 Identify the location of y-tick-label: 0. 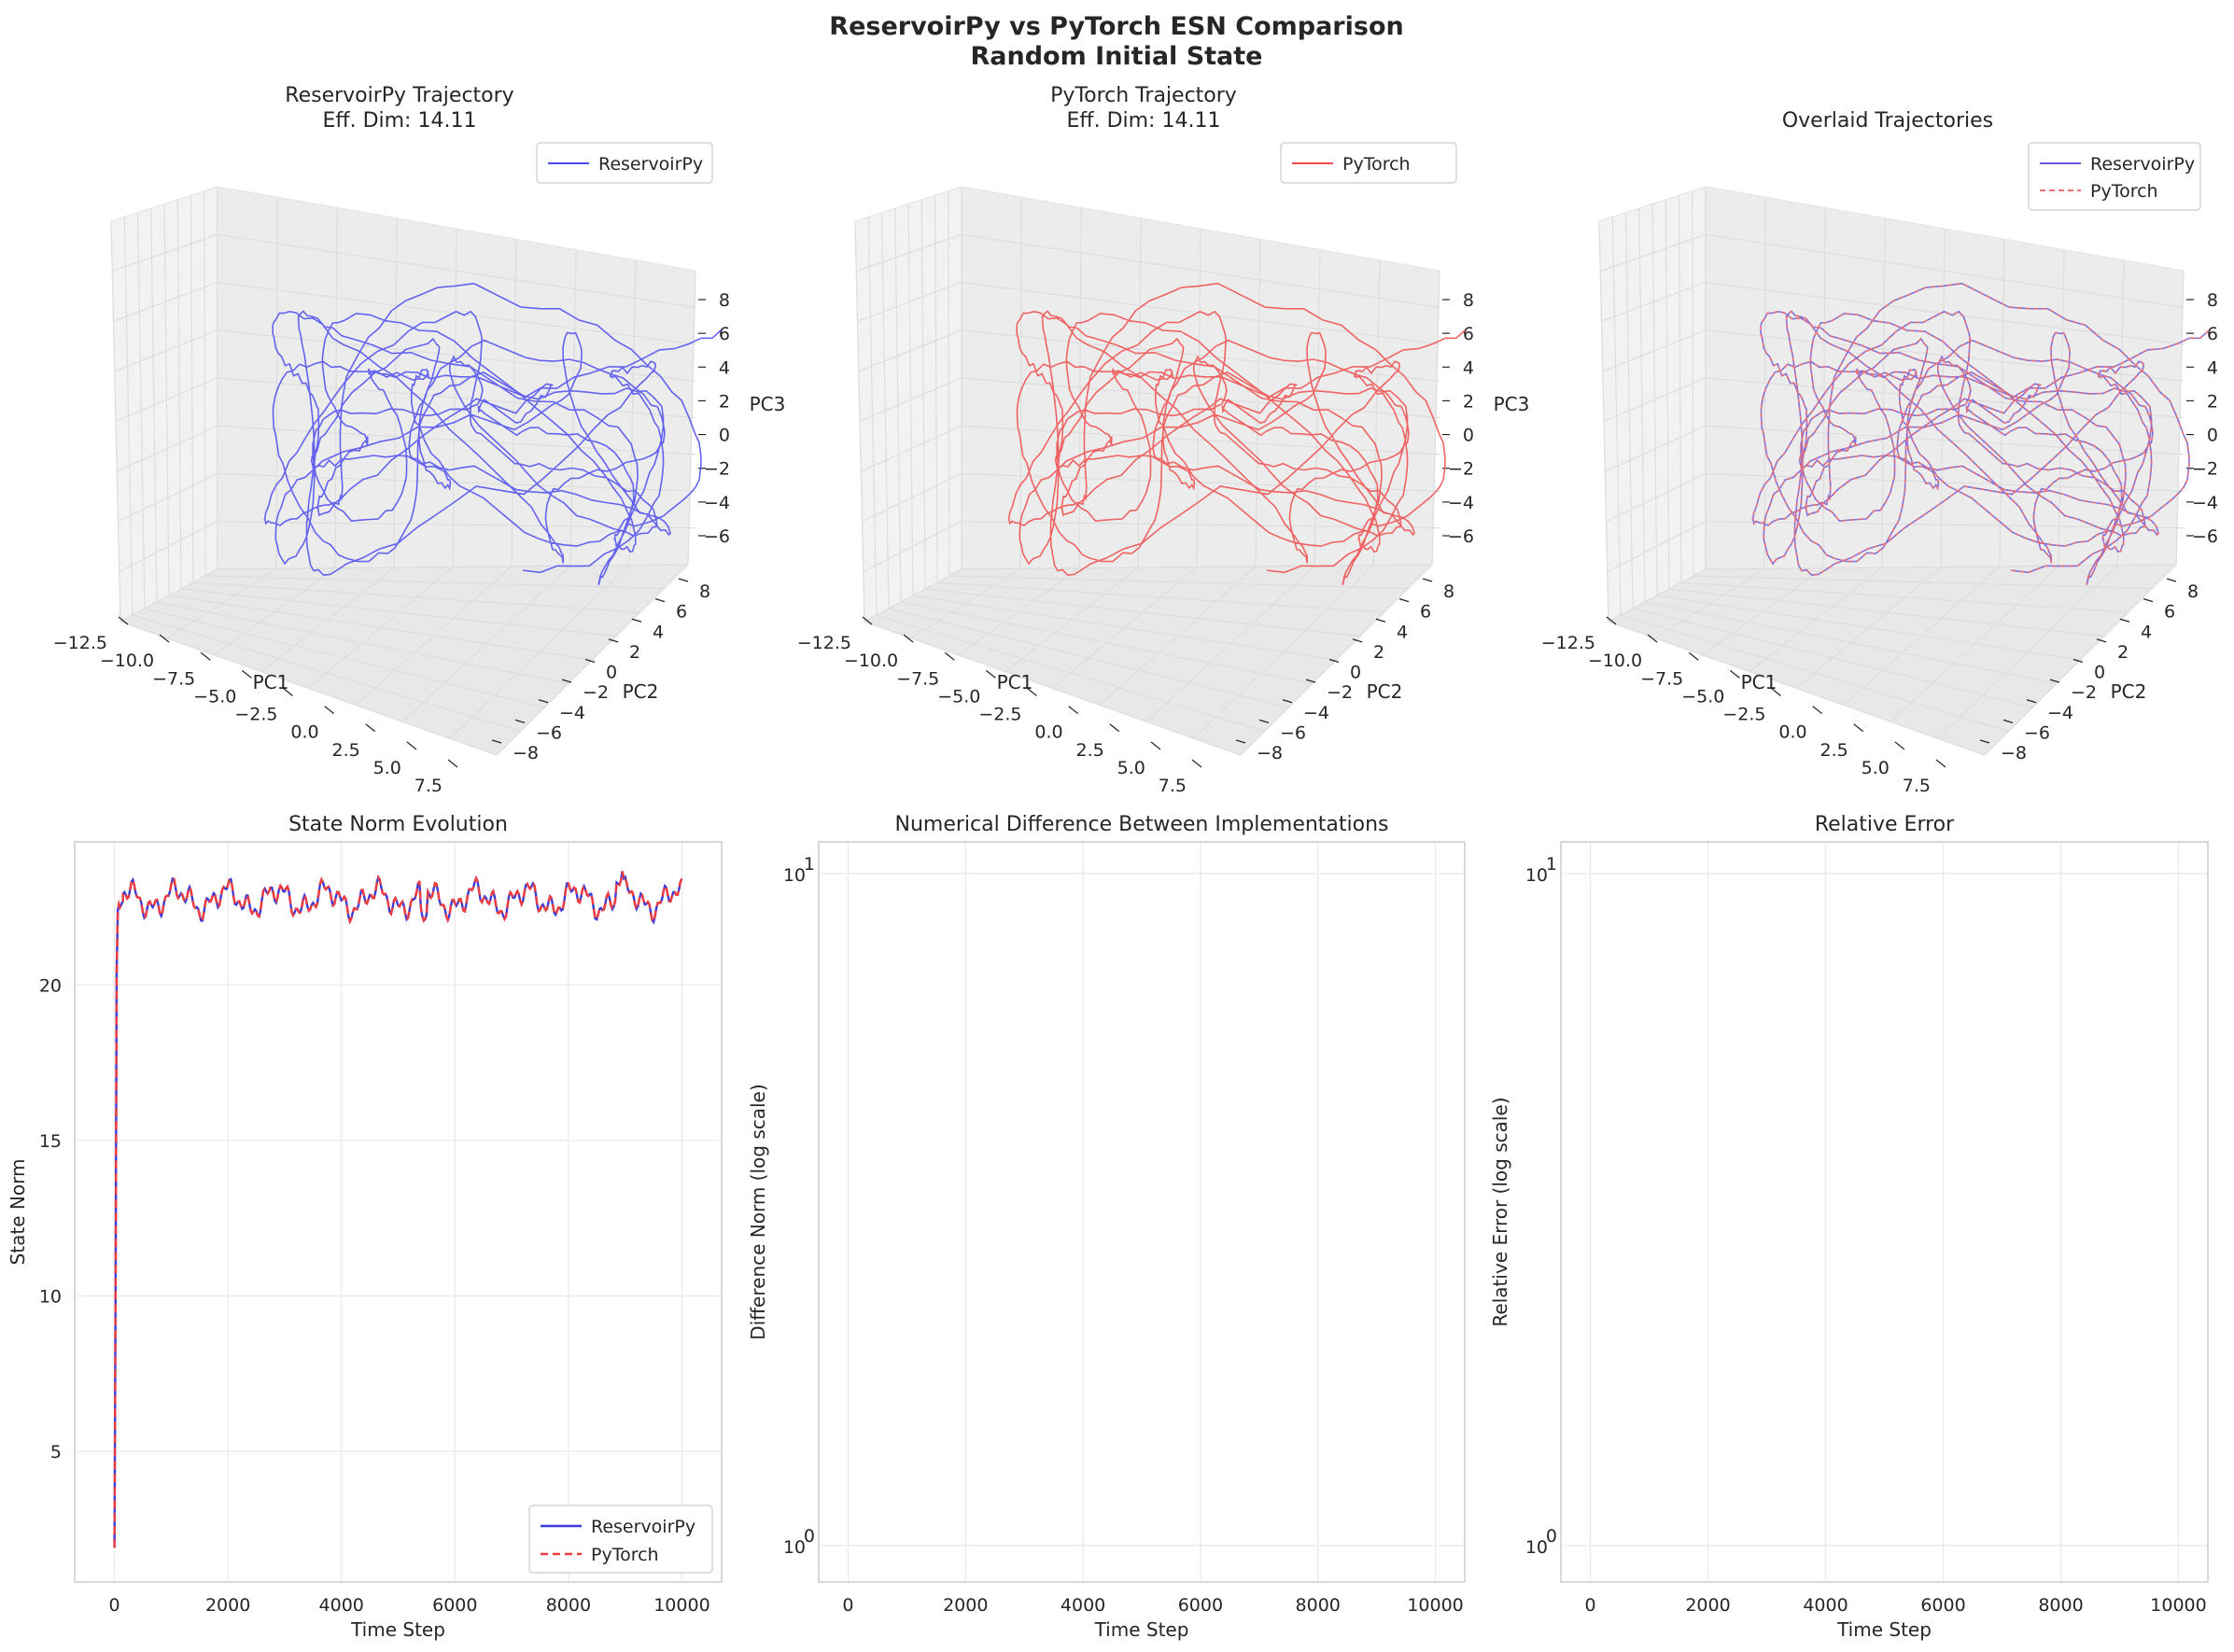
(1356, 673).